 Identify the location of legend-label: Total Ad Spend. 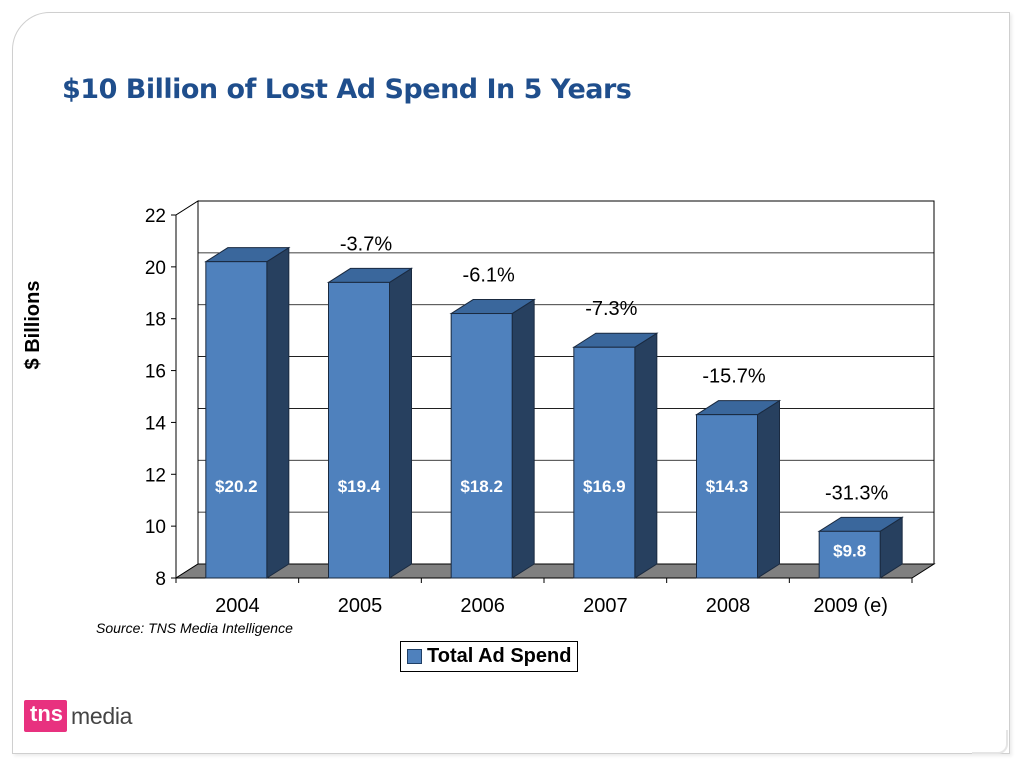
(499, 656).